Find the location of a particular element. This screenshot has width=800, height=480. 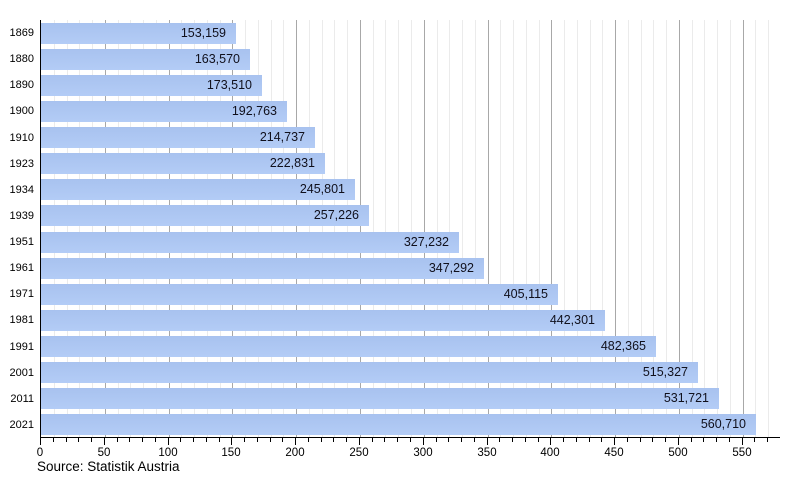

year-label-1869: 1869 is located at coordinates (21, 33).